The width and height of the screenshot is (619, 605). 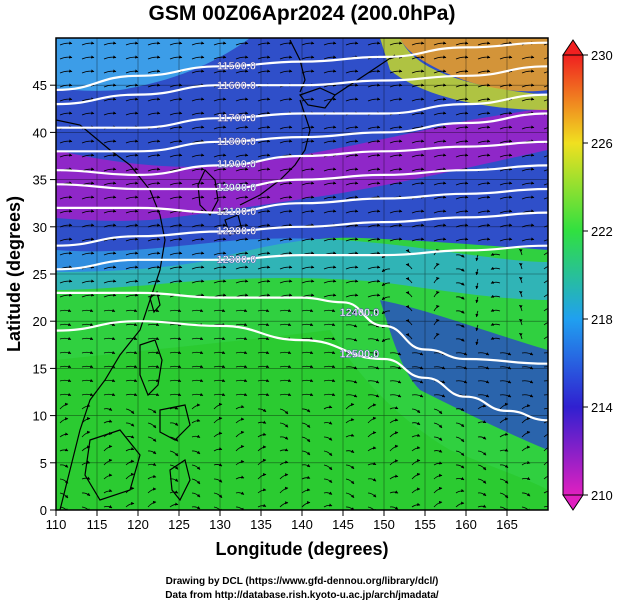 What do you see at coordinates (43, 510) in the screenshot?
I see `y-tick-label: 0` at bounding box center [43, 510].